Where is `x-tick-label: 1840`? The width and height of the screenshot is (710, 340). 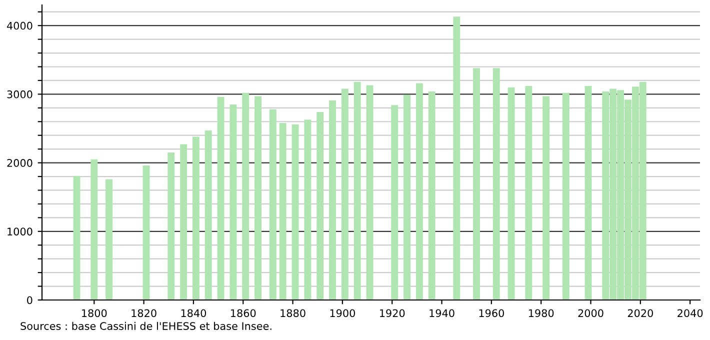 x-tick-label: 1840 is located at coordinates (193, 313).